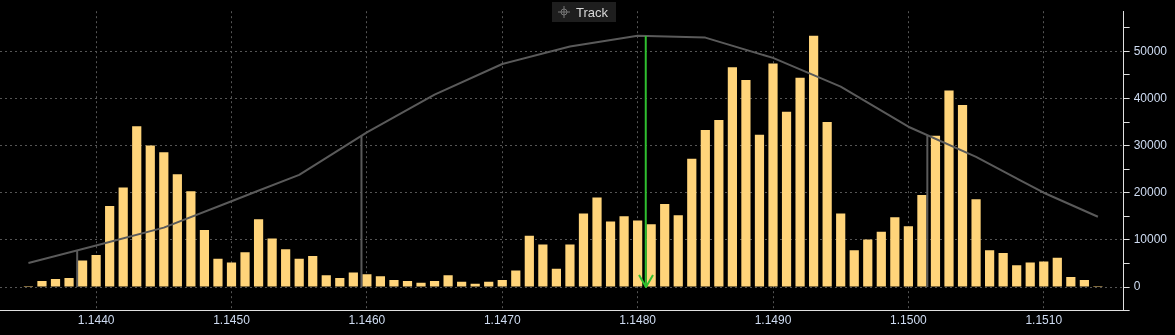  Describe the element at coordinates (1044, 320) in the screenshot. I see `x-tick-label: 1.1510` at that location.